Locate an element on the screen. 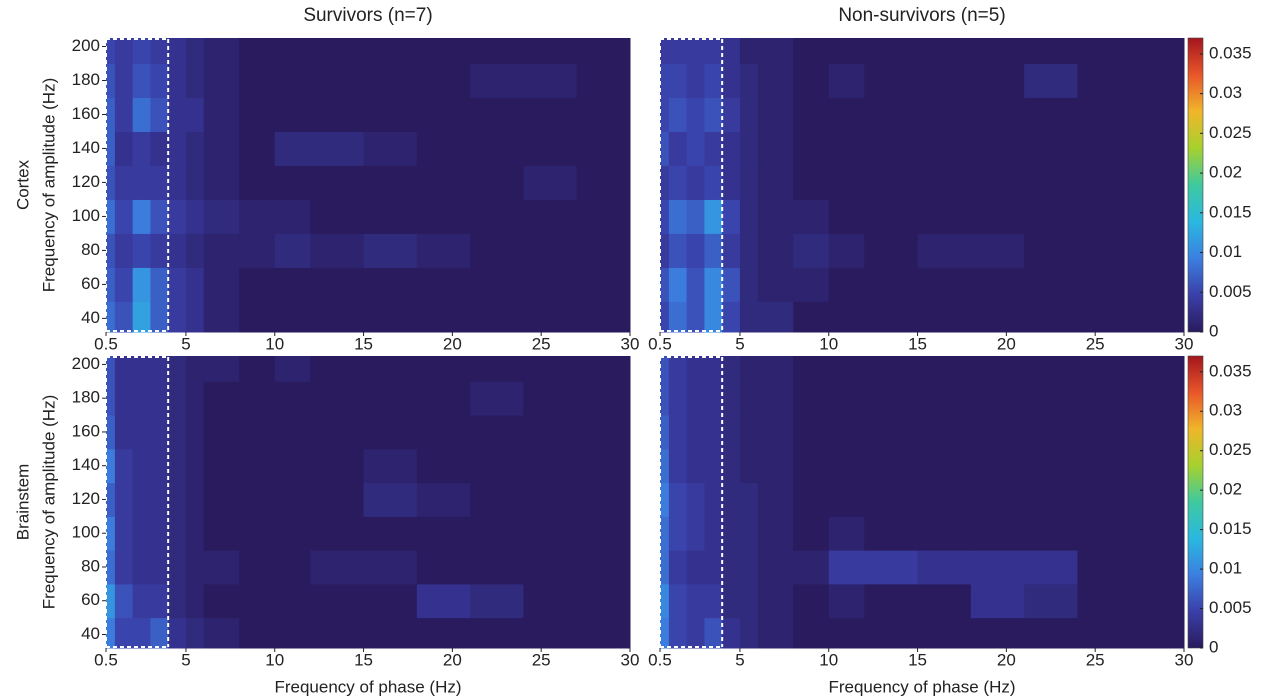 This screenshot has width=1270, height=698. colorbar-tick-label: 0 is located at coordinates (1213, 646).